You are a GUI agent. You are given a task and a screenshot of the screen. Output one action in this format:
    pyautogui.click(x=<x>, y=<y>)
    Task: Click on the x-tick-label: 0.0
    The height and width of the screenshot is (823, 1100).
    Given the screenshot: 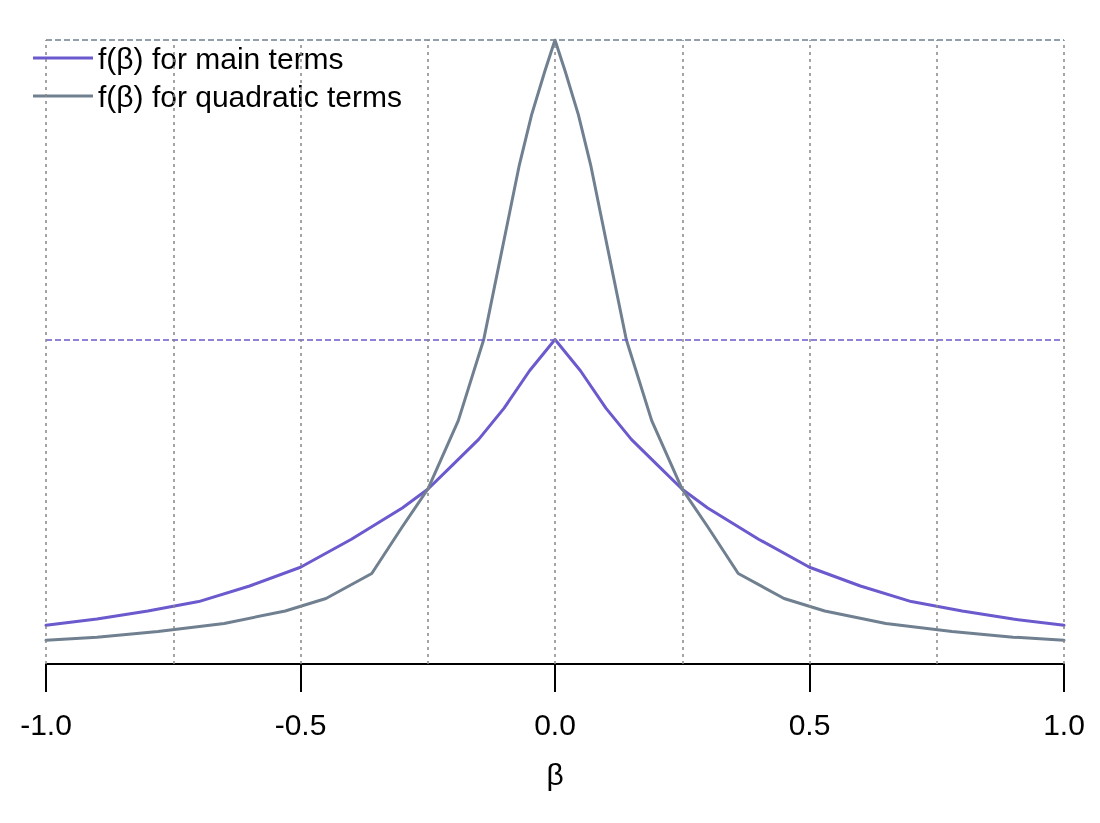 What is the action you would take?
    pyautogui.click(x=555, y=724)
    